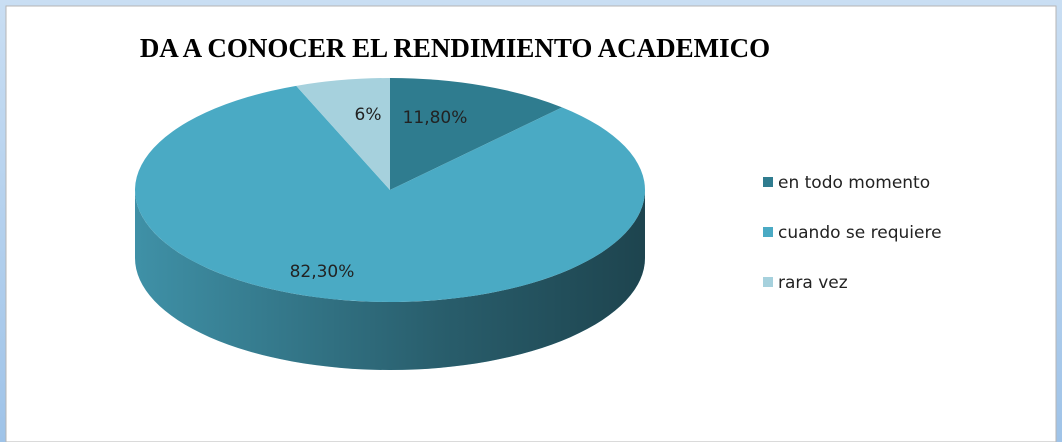  I want to click on data-label: 6%, so click(368, 115).